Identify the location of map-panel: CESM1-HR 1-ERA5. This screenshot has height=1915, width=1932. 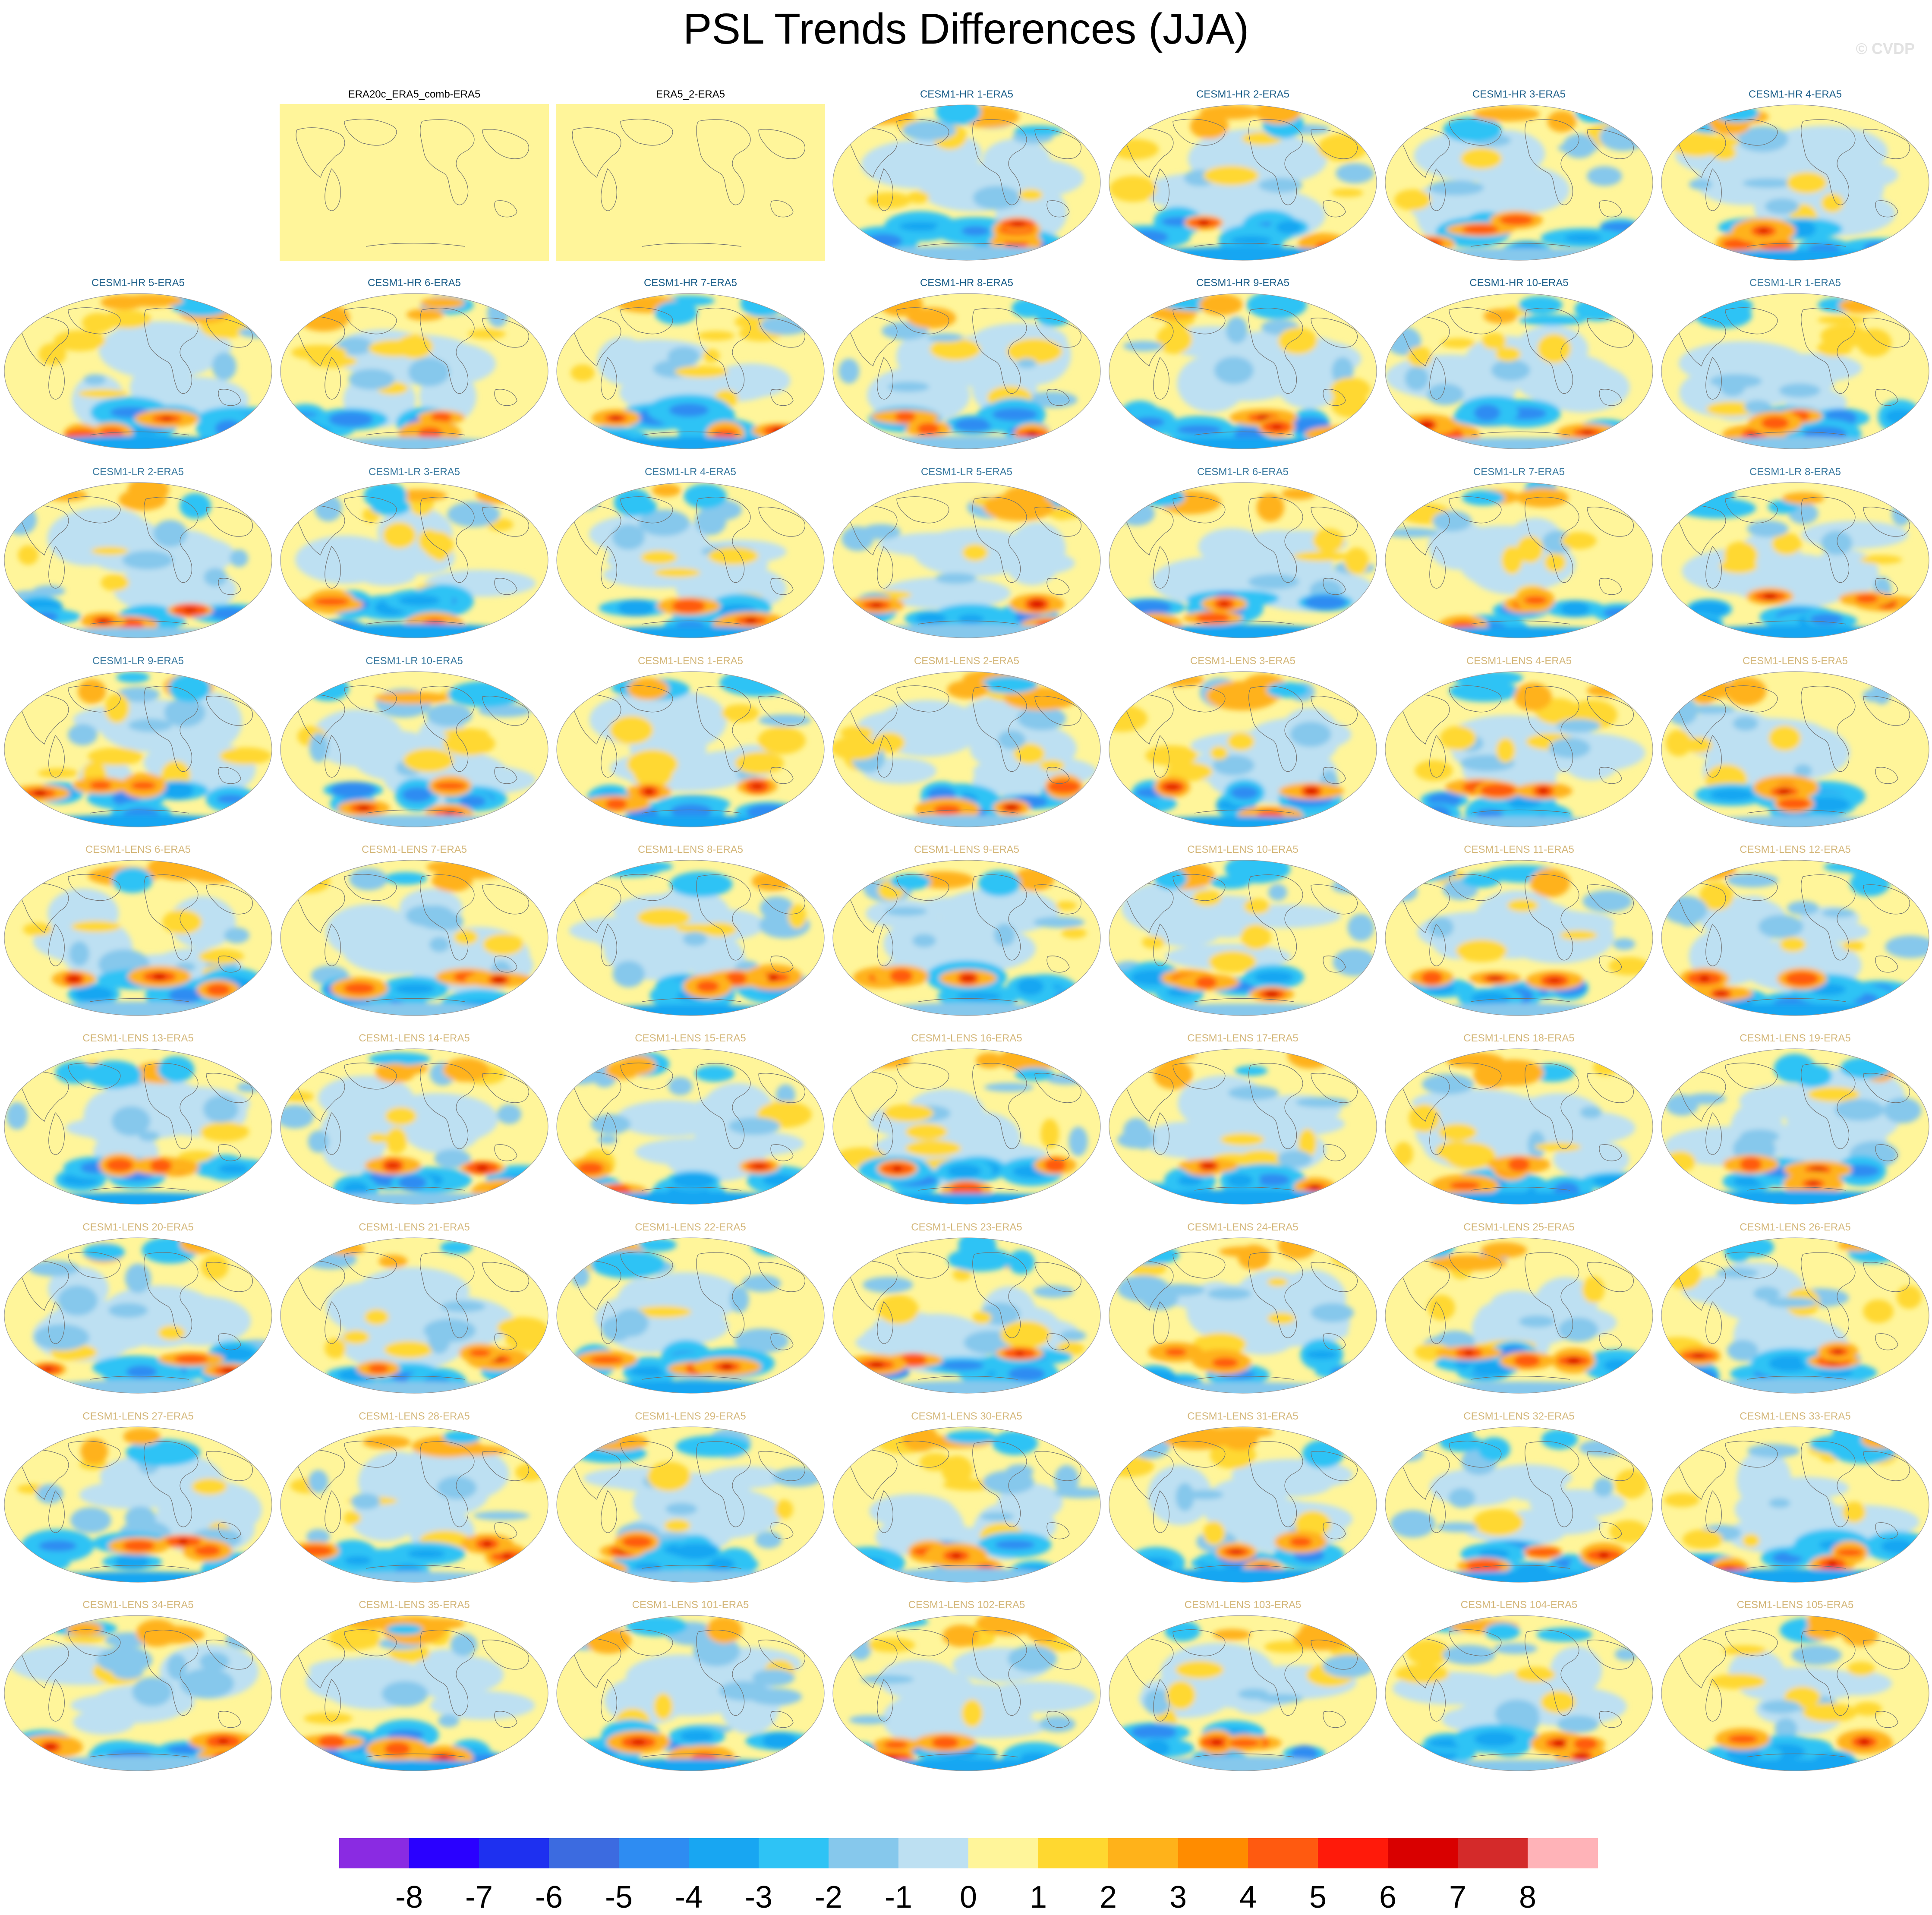
(967, 174).